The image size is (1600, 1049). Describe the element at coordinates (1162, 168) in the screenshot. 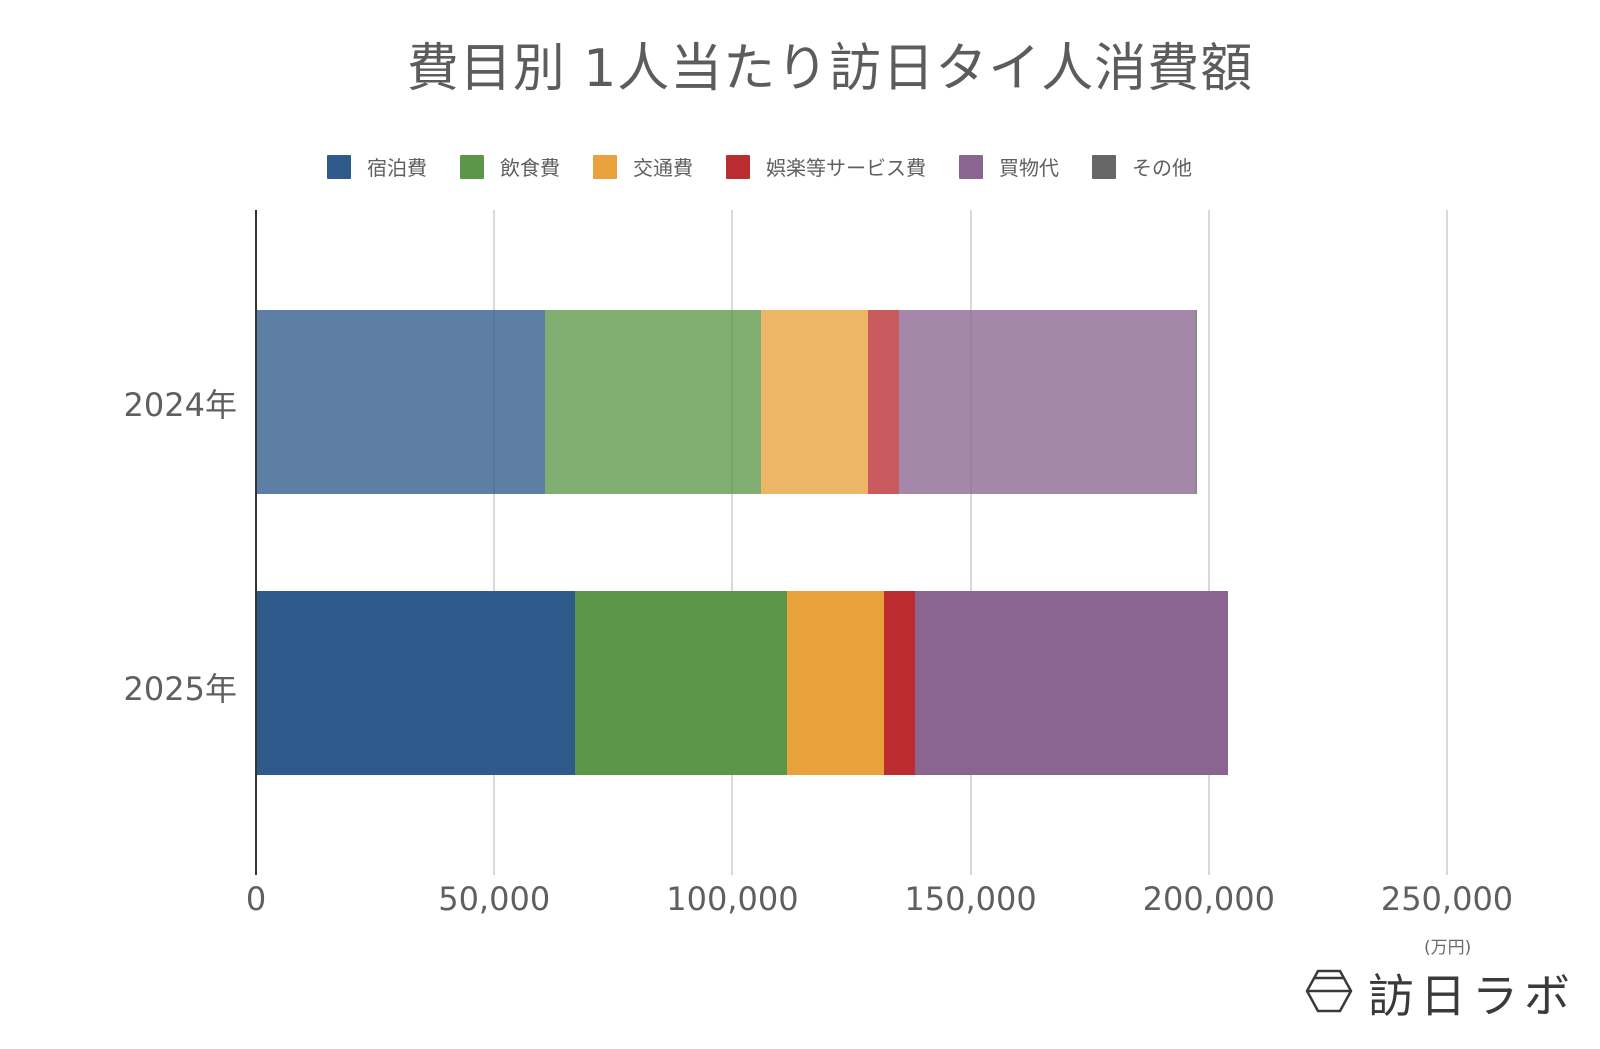

I see `legend-label: その他` at that location.